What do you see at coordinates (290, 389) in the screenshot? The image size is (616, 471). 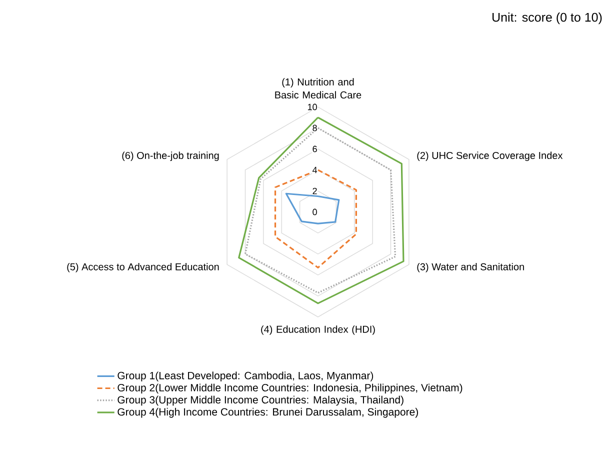 I see `legend-label: Group 2(Lower Middle Income Countries: Indonesia, Philippines, Vietnam)` at bounding box center [290, 389].